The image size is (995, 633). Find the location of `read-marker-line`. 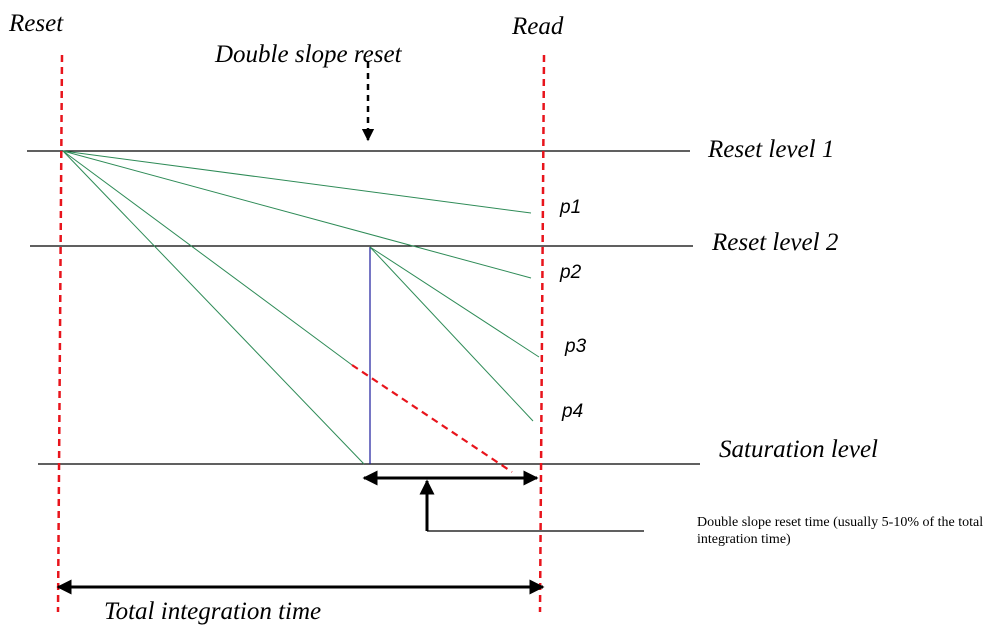

read-marker-line is located at coordinates (542, 333).